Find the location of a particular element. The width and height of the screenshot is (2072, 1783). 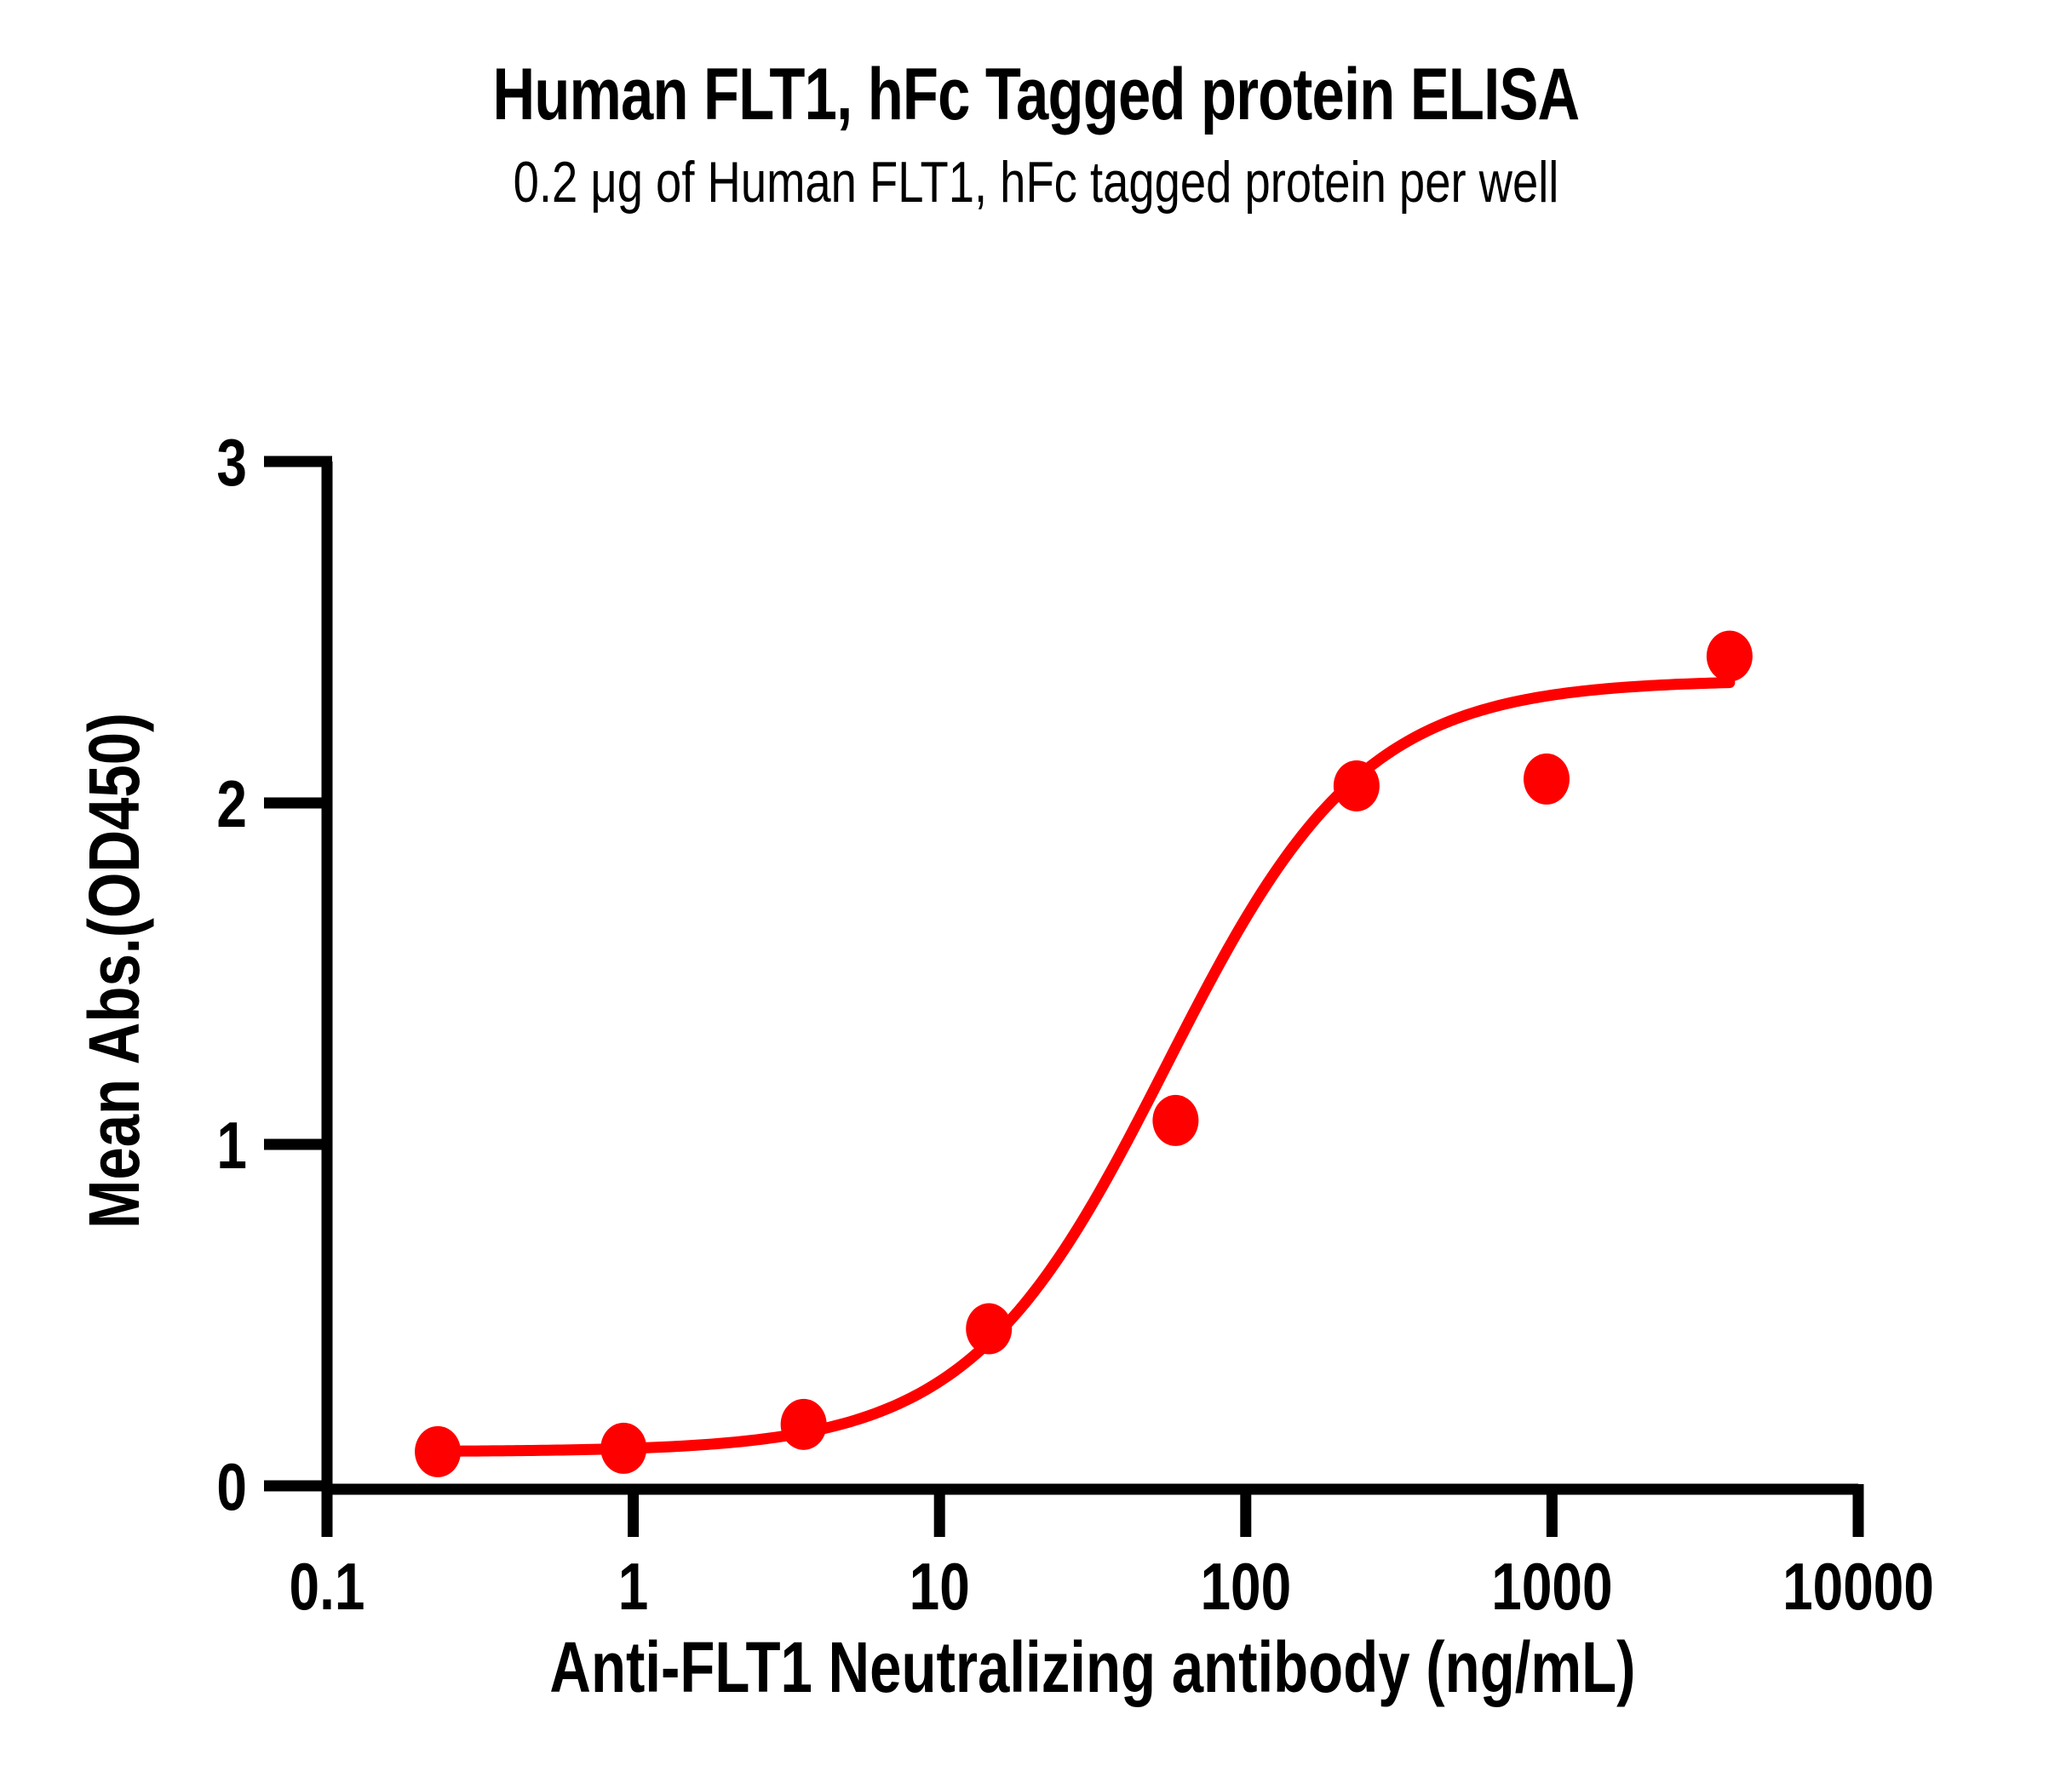

y-tick-label: 3 is located at coordinates (231, 463).